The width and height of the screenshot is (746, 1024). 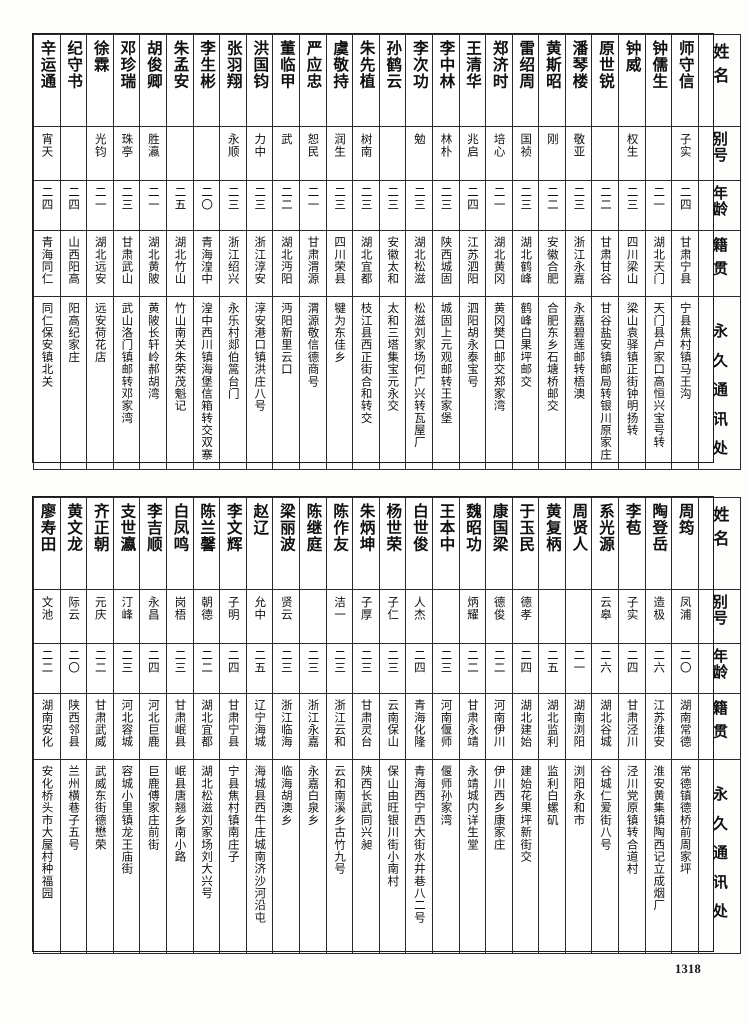 What do you see at coordinates (632, 856) in the screenshot?
I see `cell-address: 泾川党原镇转合道村` at bounding box center [632, 856].